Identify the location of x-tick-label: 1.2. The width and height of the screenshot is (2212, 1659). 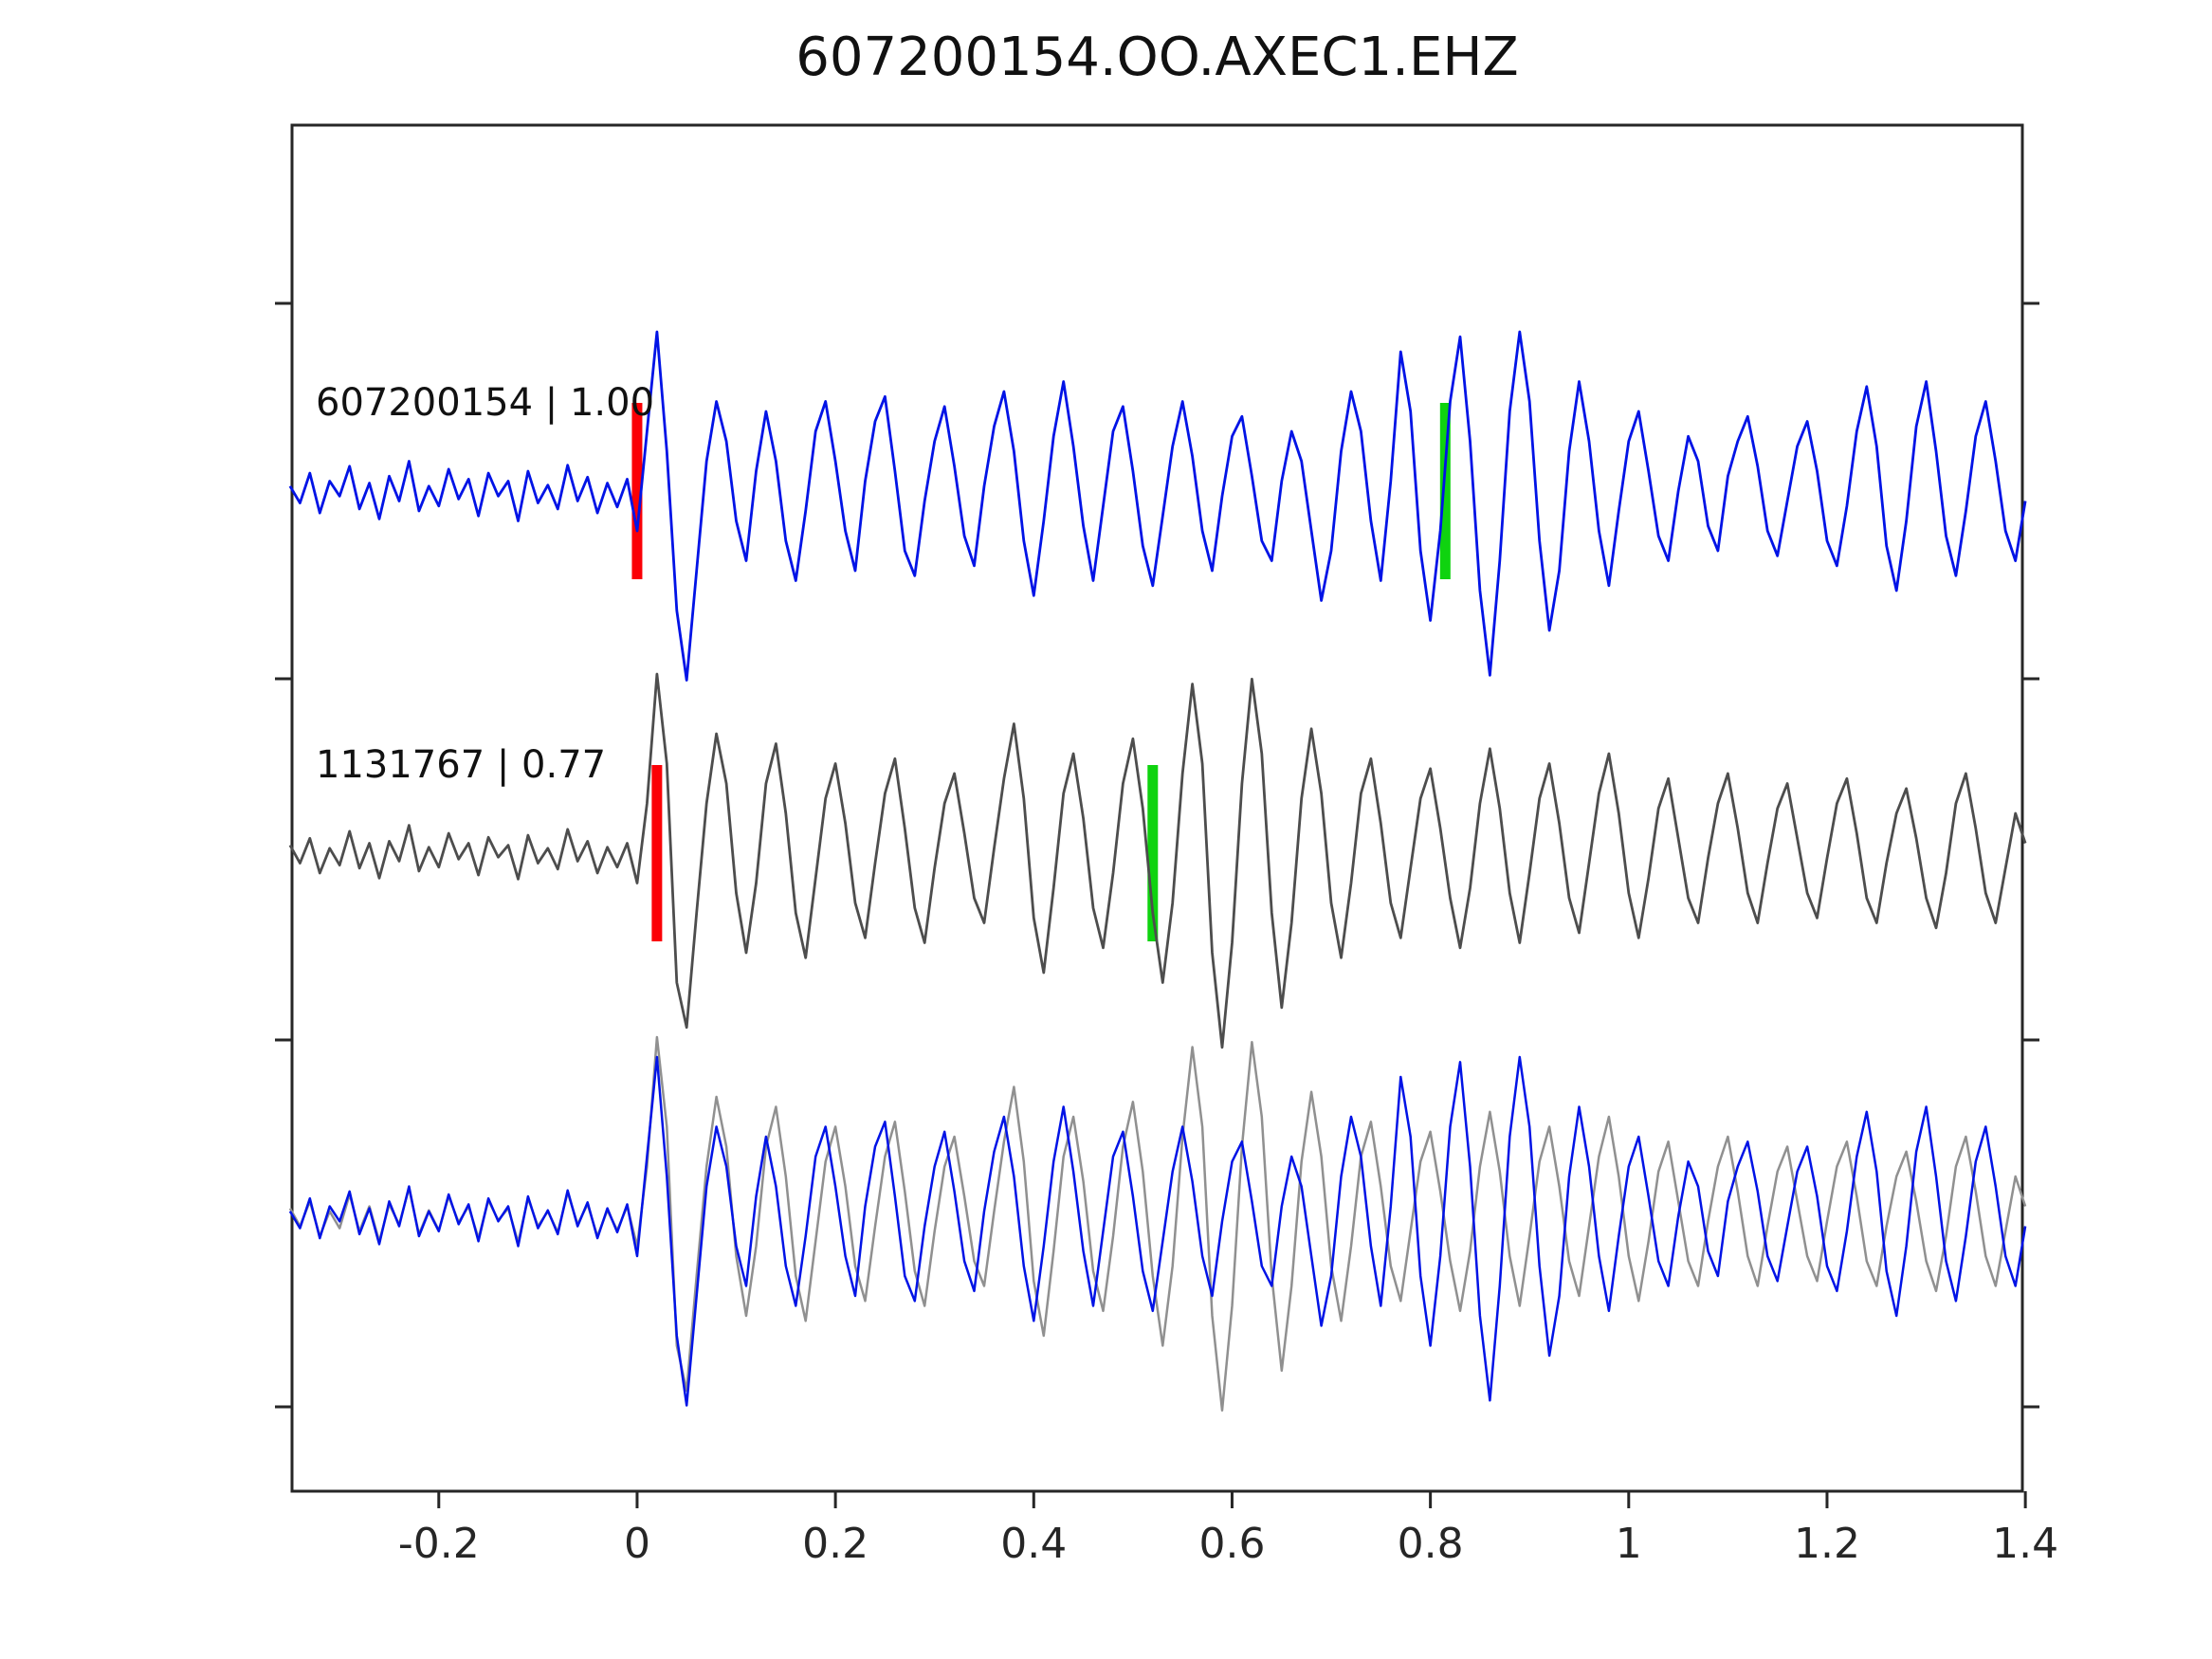
(1827, 1544).